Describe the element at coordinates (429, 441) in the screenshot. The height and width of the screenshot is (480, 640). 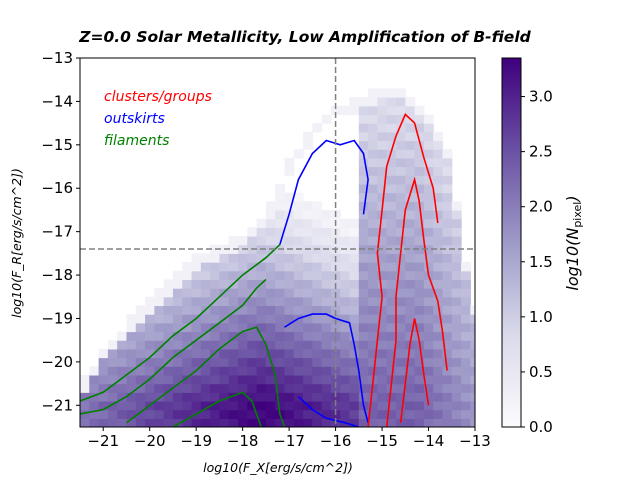
I see `x-tick-label: −14` at that location.